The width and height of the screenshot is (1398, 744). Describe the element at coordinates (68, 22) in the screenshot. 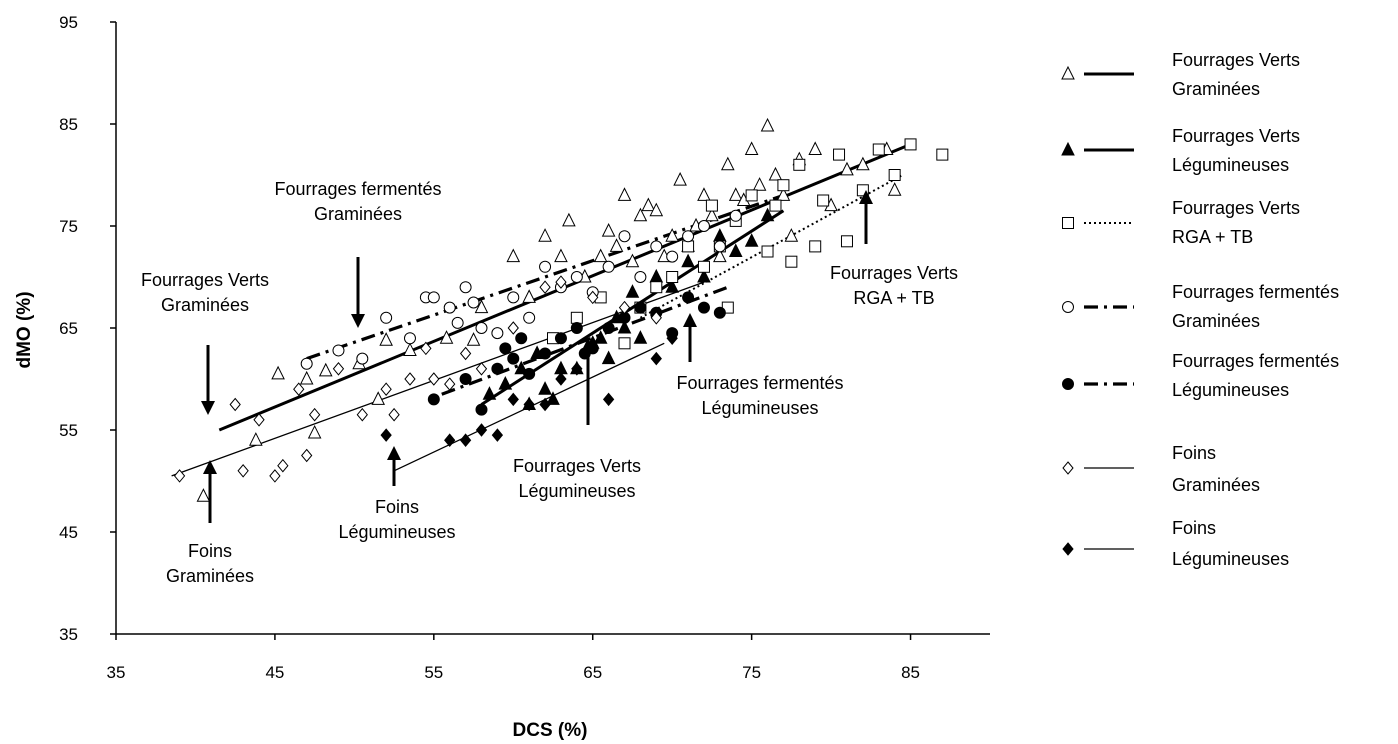

I see `y-tick-label: 95` at that location.